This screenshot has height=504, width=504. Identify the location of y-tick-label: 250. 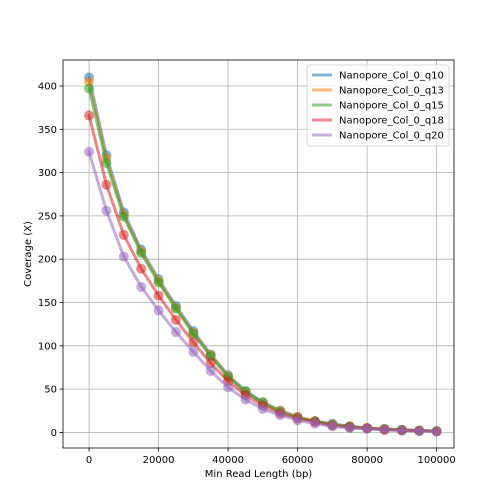
(47, 216).